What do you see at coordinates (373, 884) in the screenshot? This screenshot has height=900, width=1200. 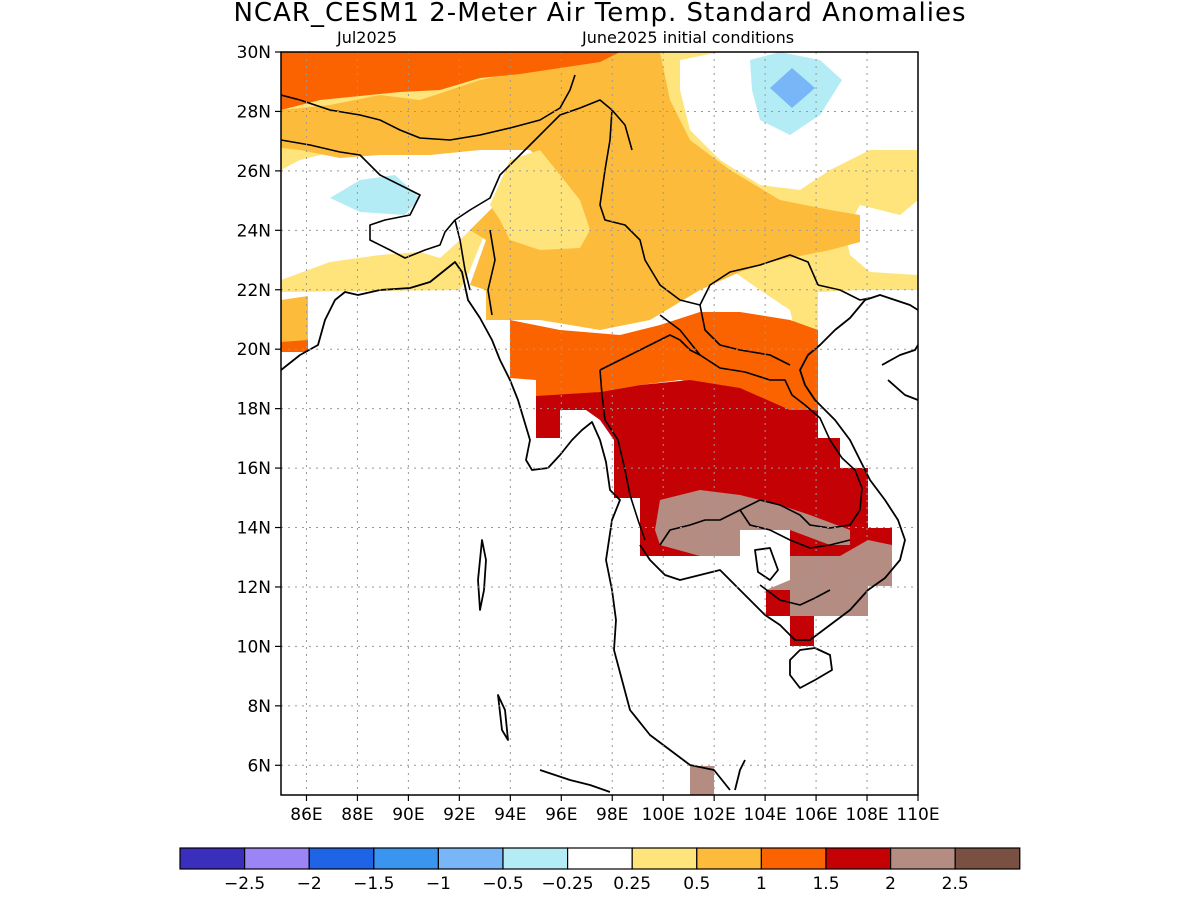 I see `colorbar-label: −1.5` at bounding box center [373, 884].